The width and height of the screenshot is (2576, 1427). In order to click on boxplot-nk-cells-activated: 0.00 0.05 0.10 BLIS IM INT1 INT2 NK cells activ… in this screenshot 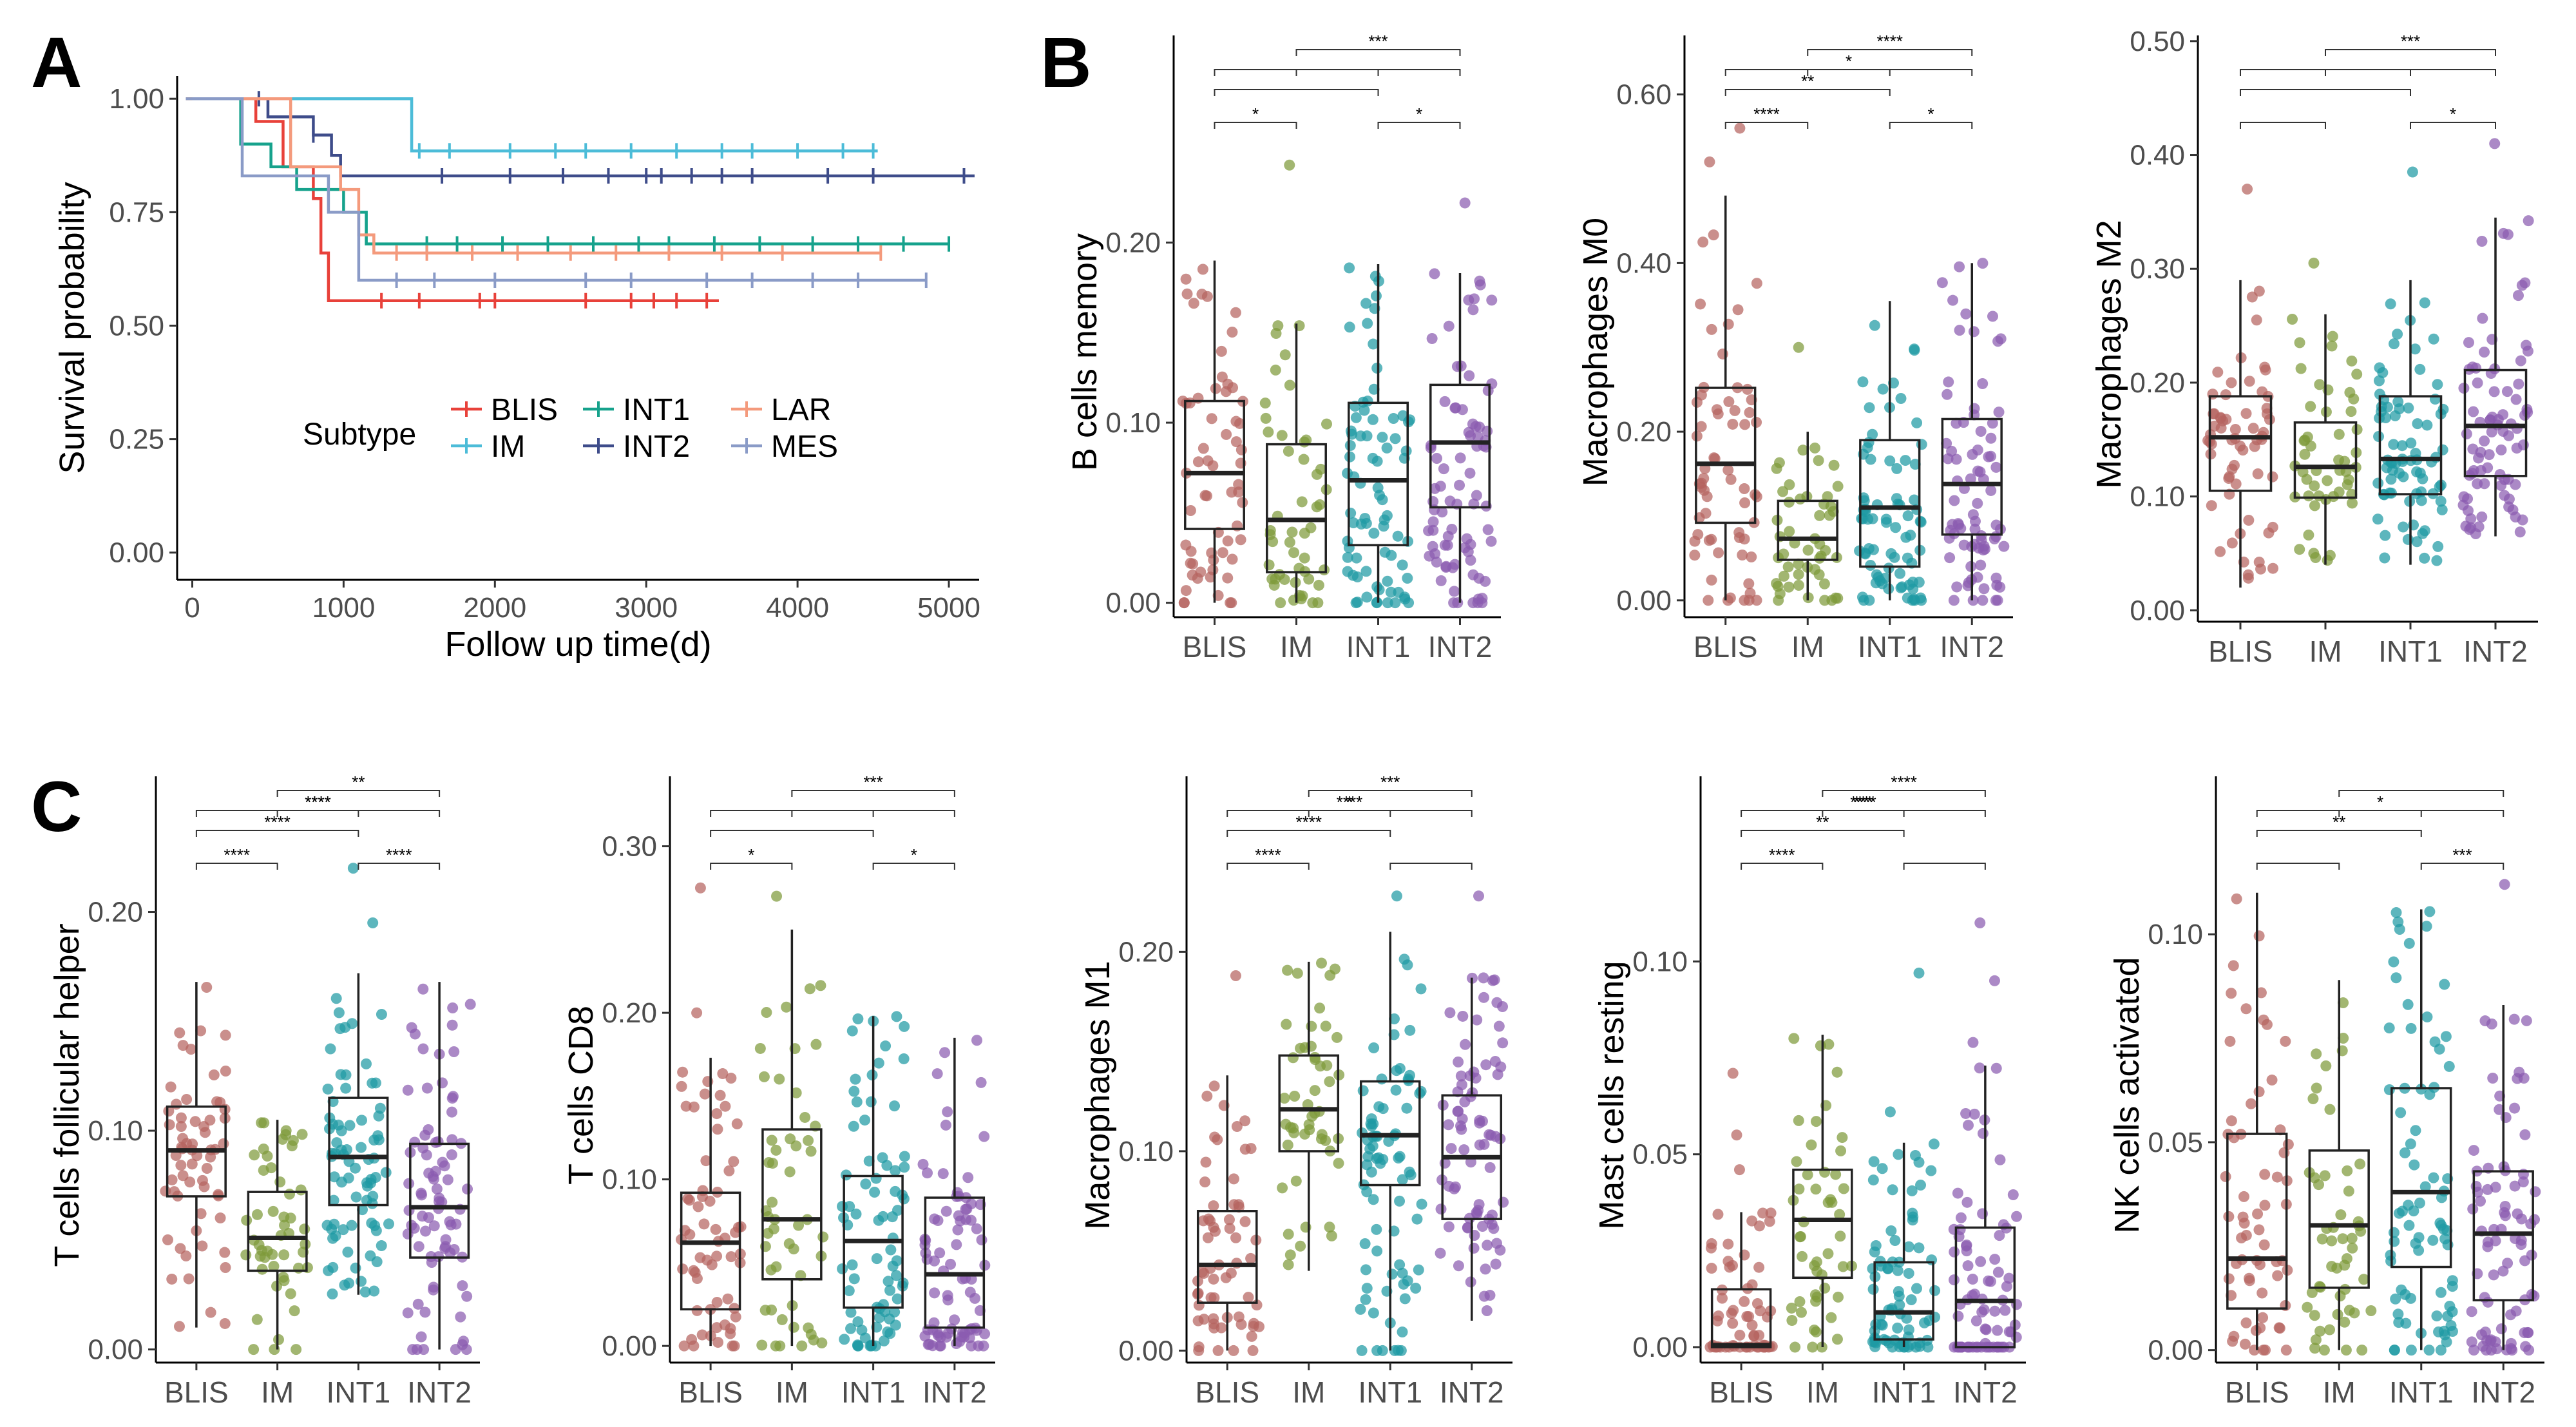, I will do `click(2326, 1092)`.